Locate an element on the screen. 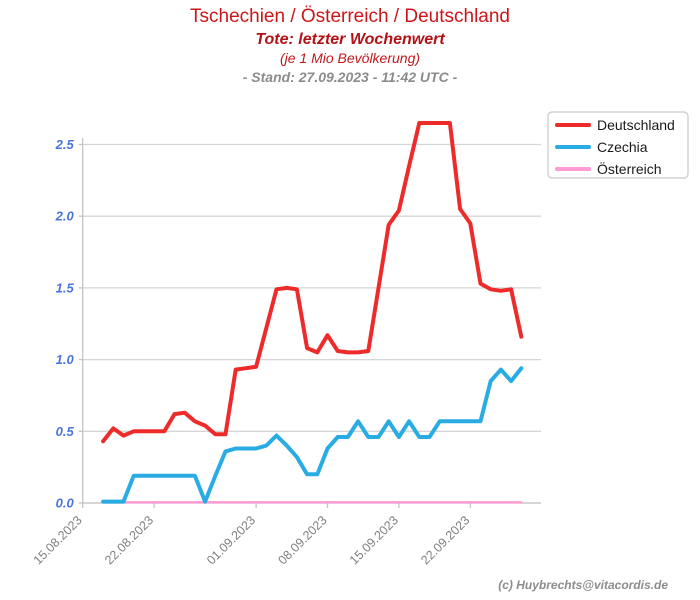 The height and width of the screenshot is (600, 700). x-tick-label: 22.09.2023 is located at coordinates (445, 540).